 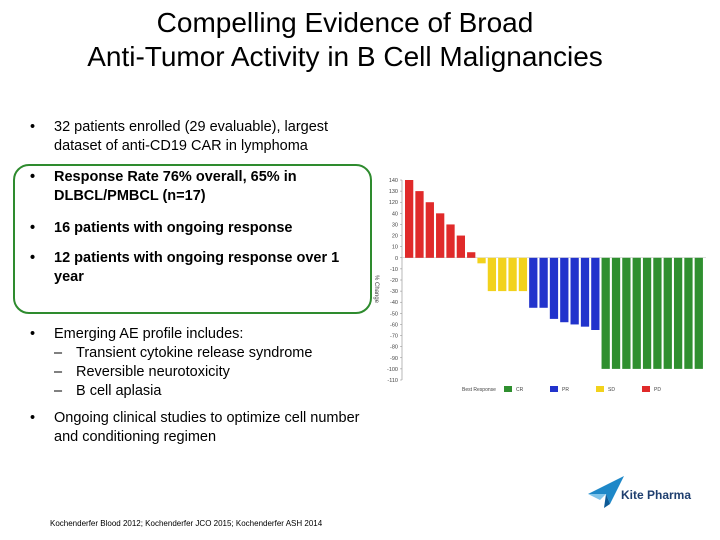 I want to click on kite-bird-icon, so click(x=606, y=492).